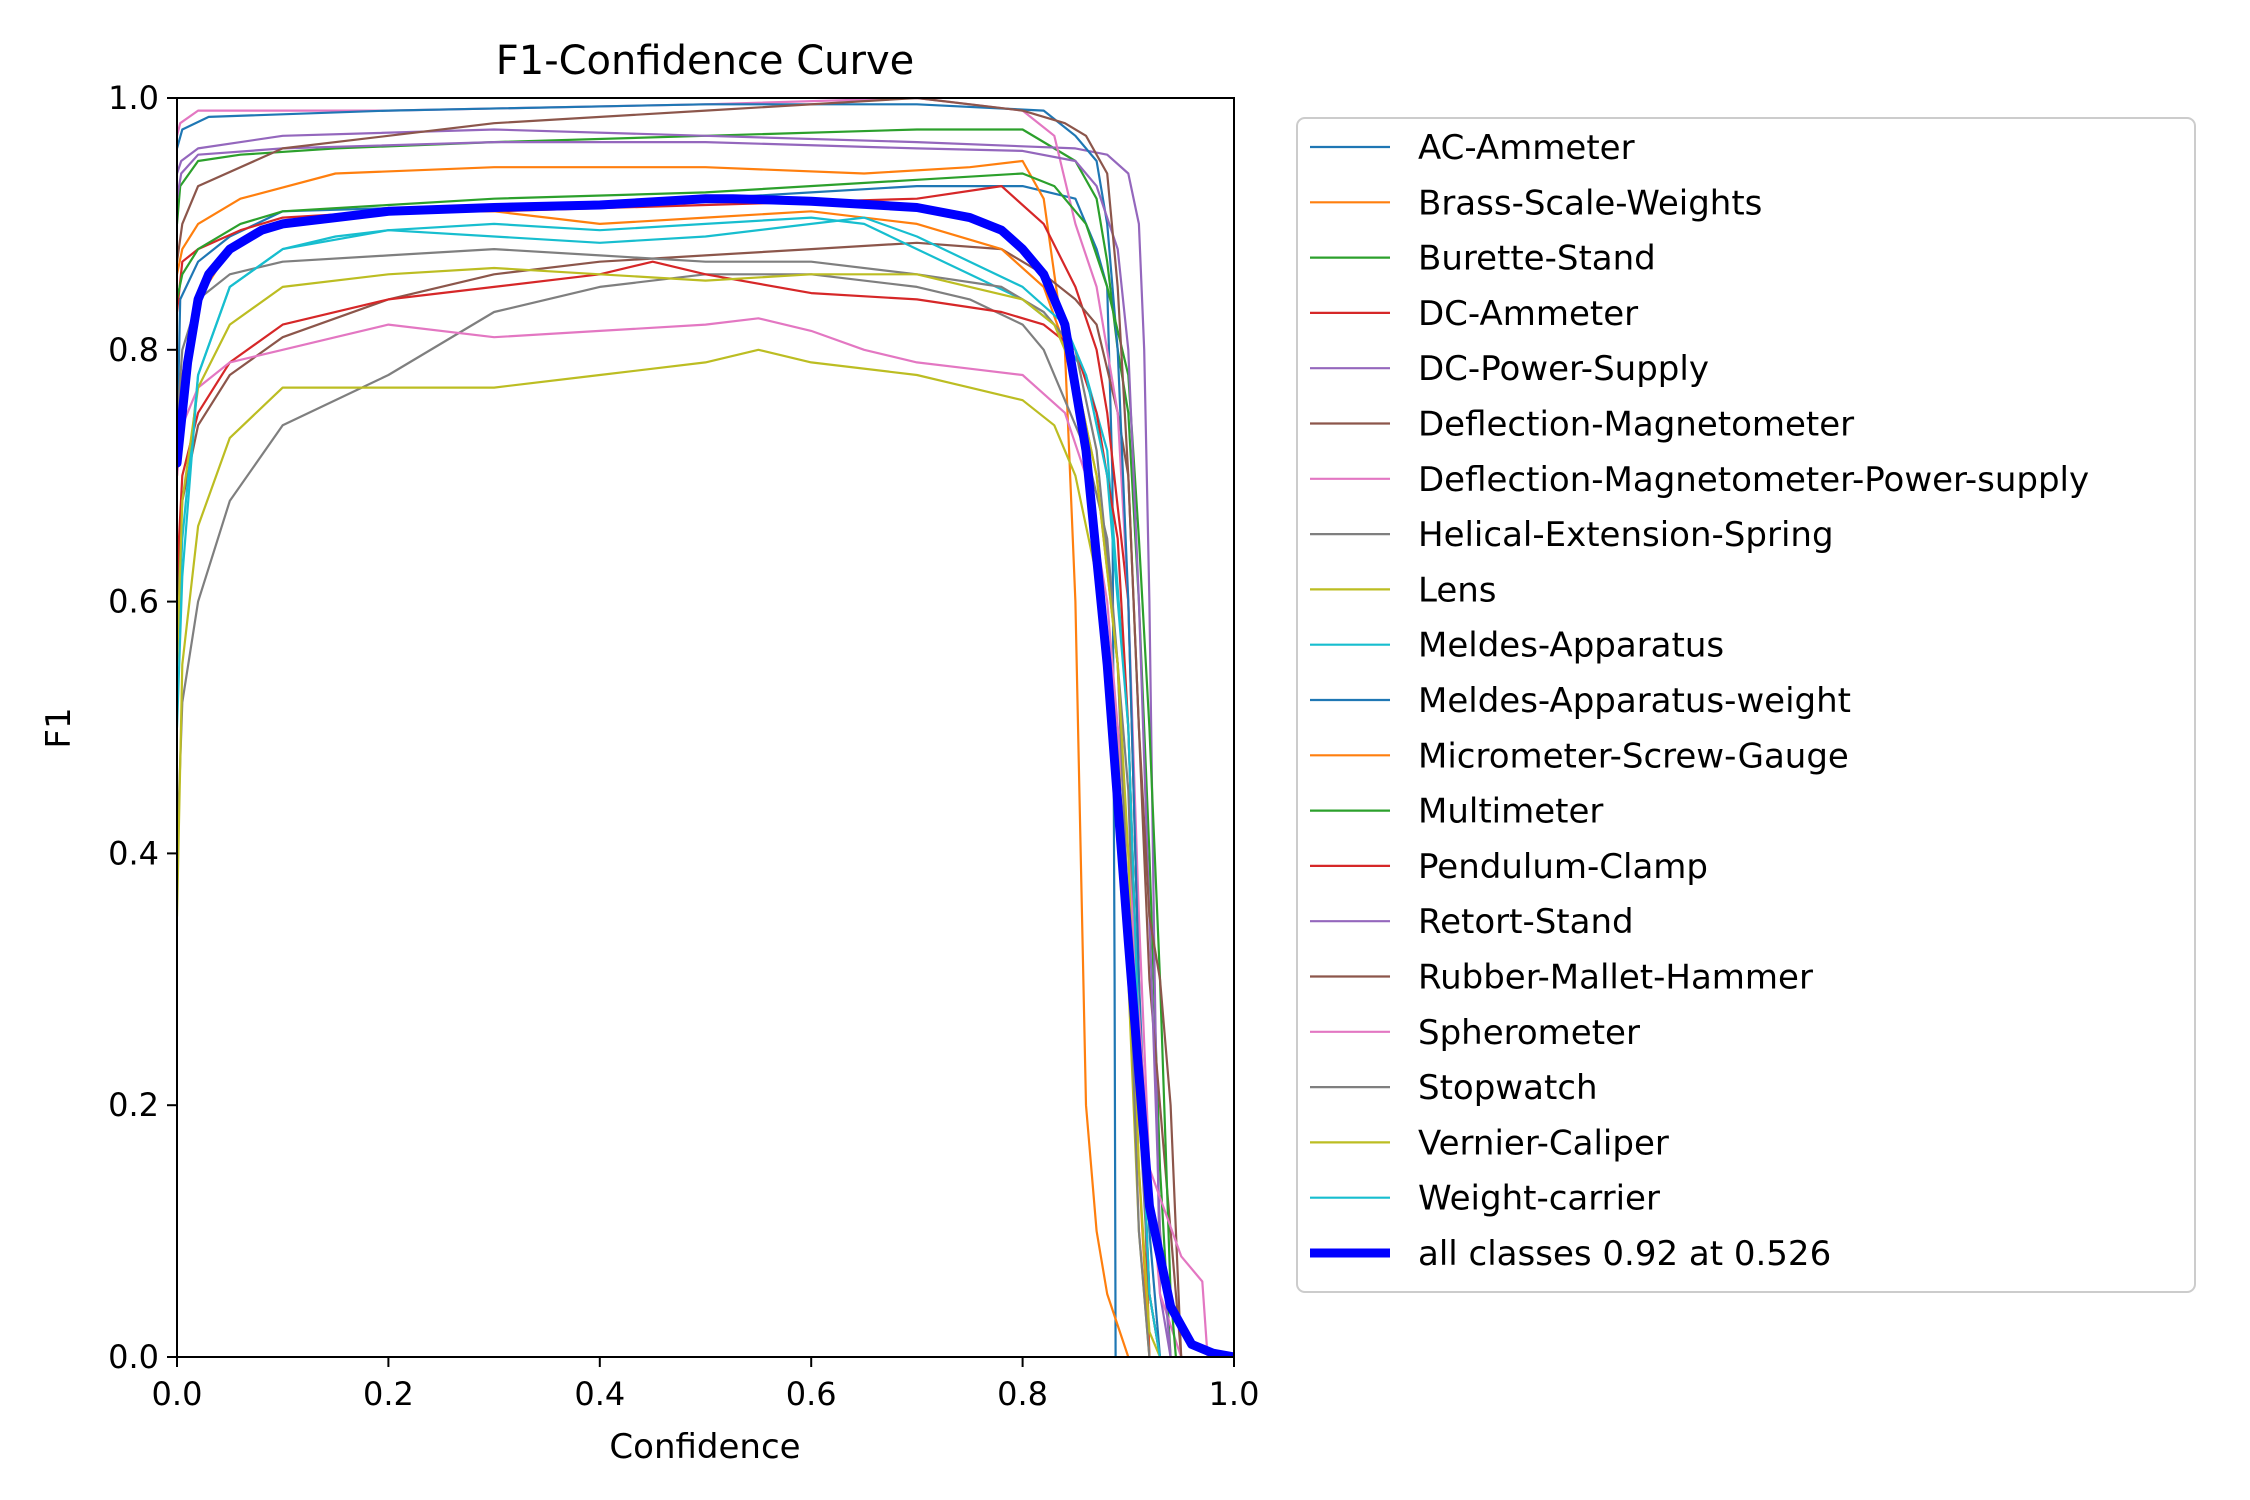 This screenshot has height=1500, width=2250. What do you see at coordinates (133, 853) in the screenshot?
I see `y-tick-label: 0.4` at bounding box center [133, 853].